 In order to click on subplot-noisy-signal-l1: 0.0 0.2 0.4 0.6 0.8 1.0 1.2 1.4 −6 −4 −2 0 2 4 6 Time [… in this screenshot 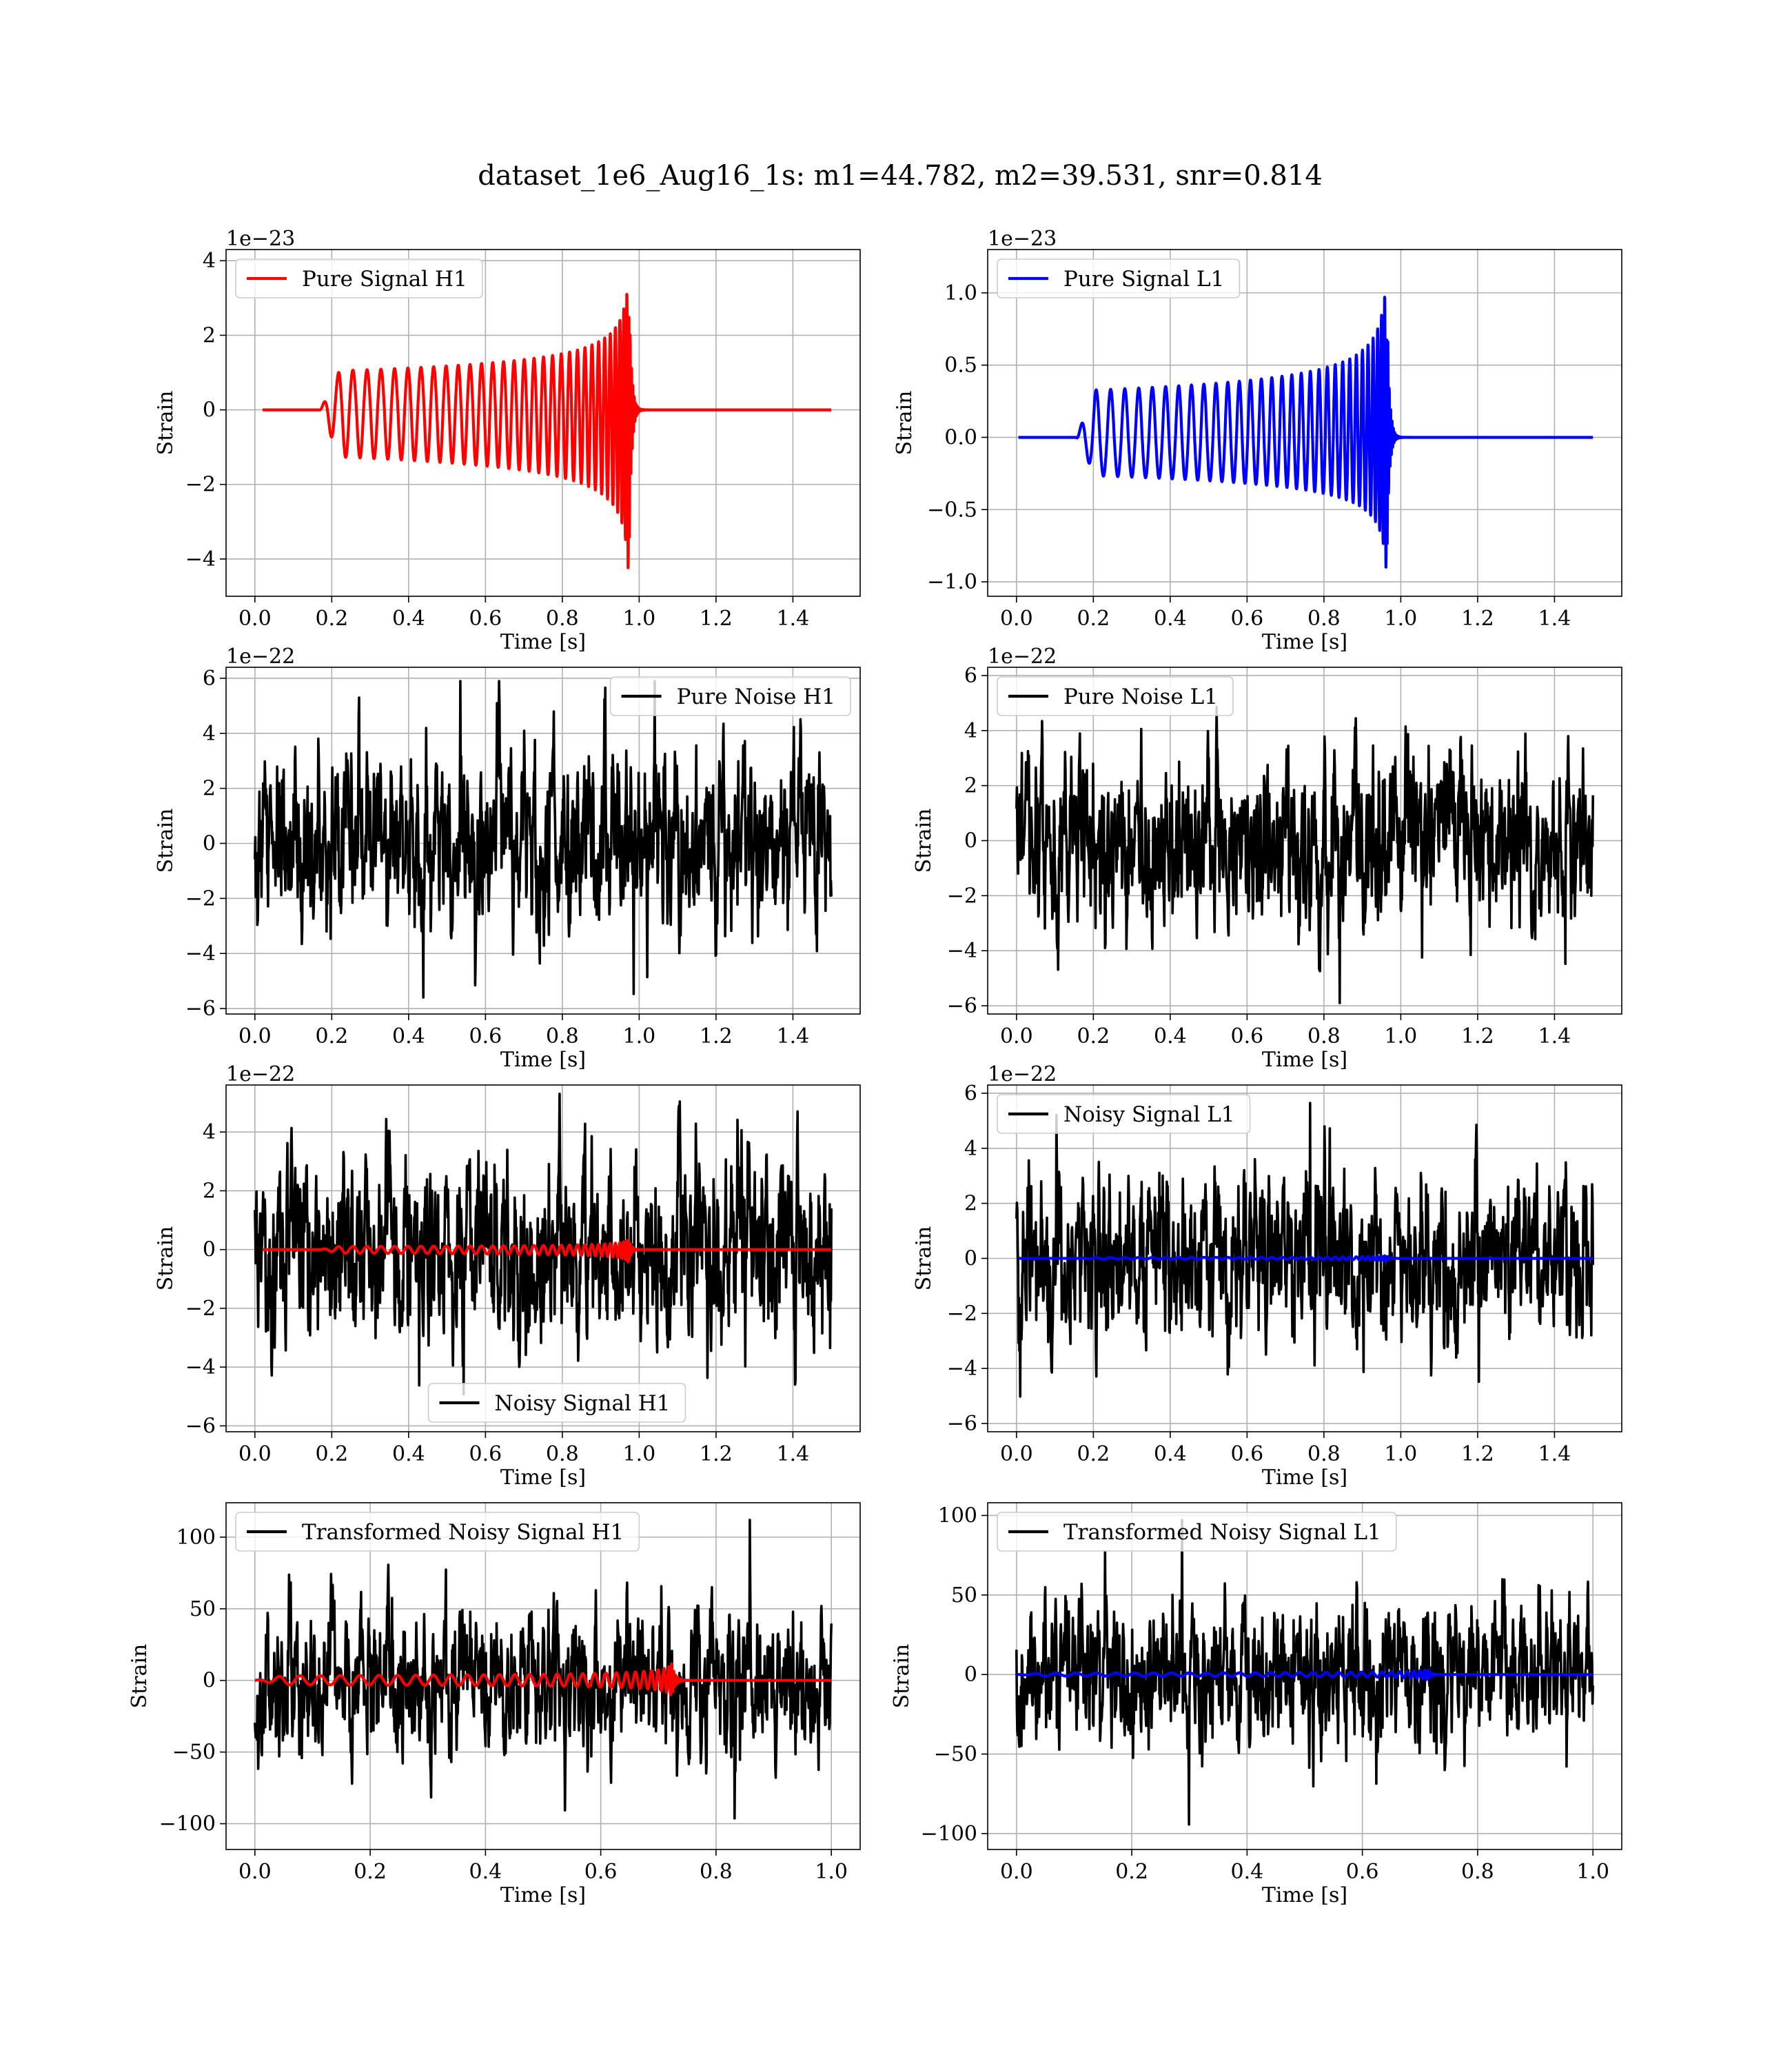, I will do `click(1267, 1276)`.